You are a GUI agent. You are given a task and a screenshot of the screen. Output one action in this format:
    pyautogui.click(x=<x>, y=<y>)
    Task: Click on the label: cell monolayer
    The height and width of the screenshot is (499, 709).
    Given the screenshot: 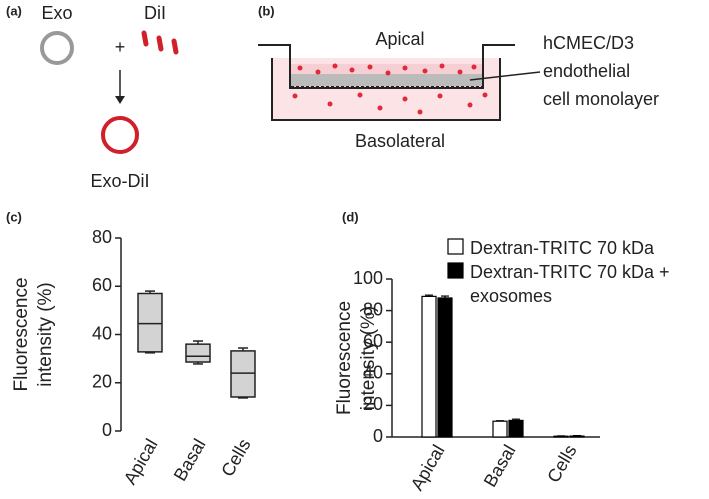 What is the action you would take?
    pyautogui.click(x=601, y=99)
    